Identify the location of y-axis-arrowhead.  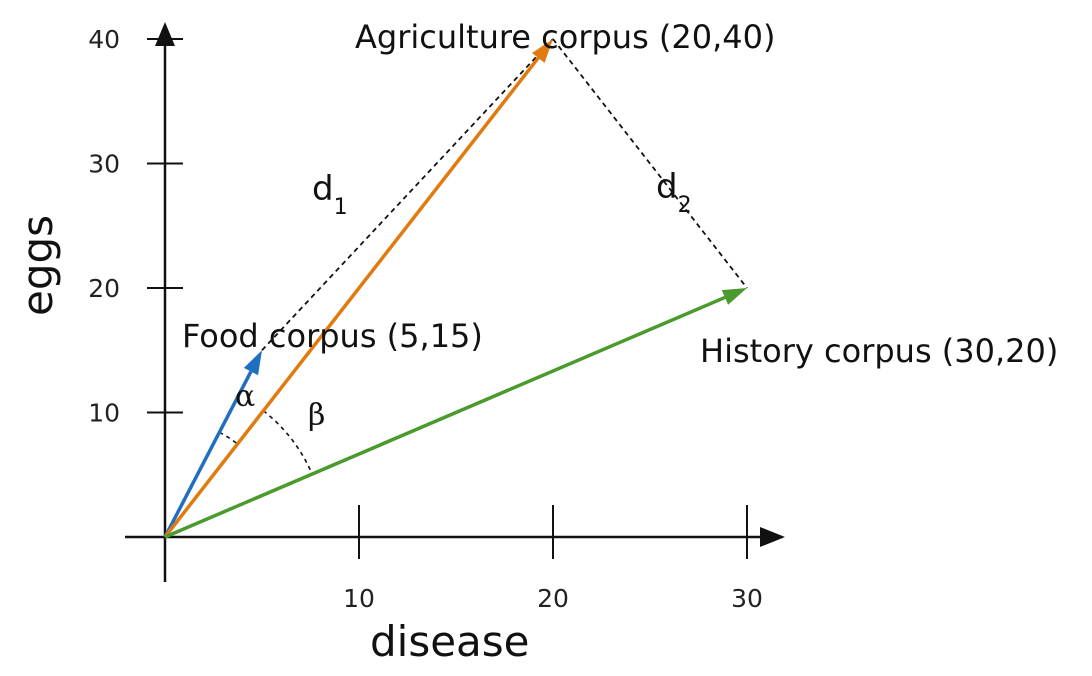
(165, 34).